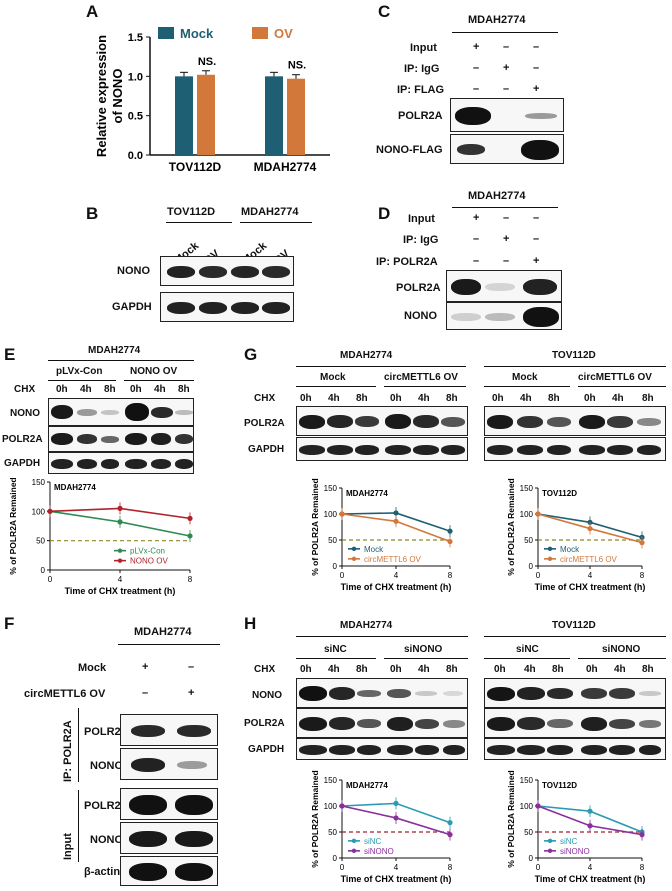 The height and width of the screenshot is (891, 672). Describe the element at coordinates (68, 846) in the screenshot. I see `f-input-label: Input` at that location.